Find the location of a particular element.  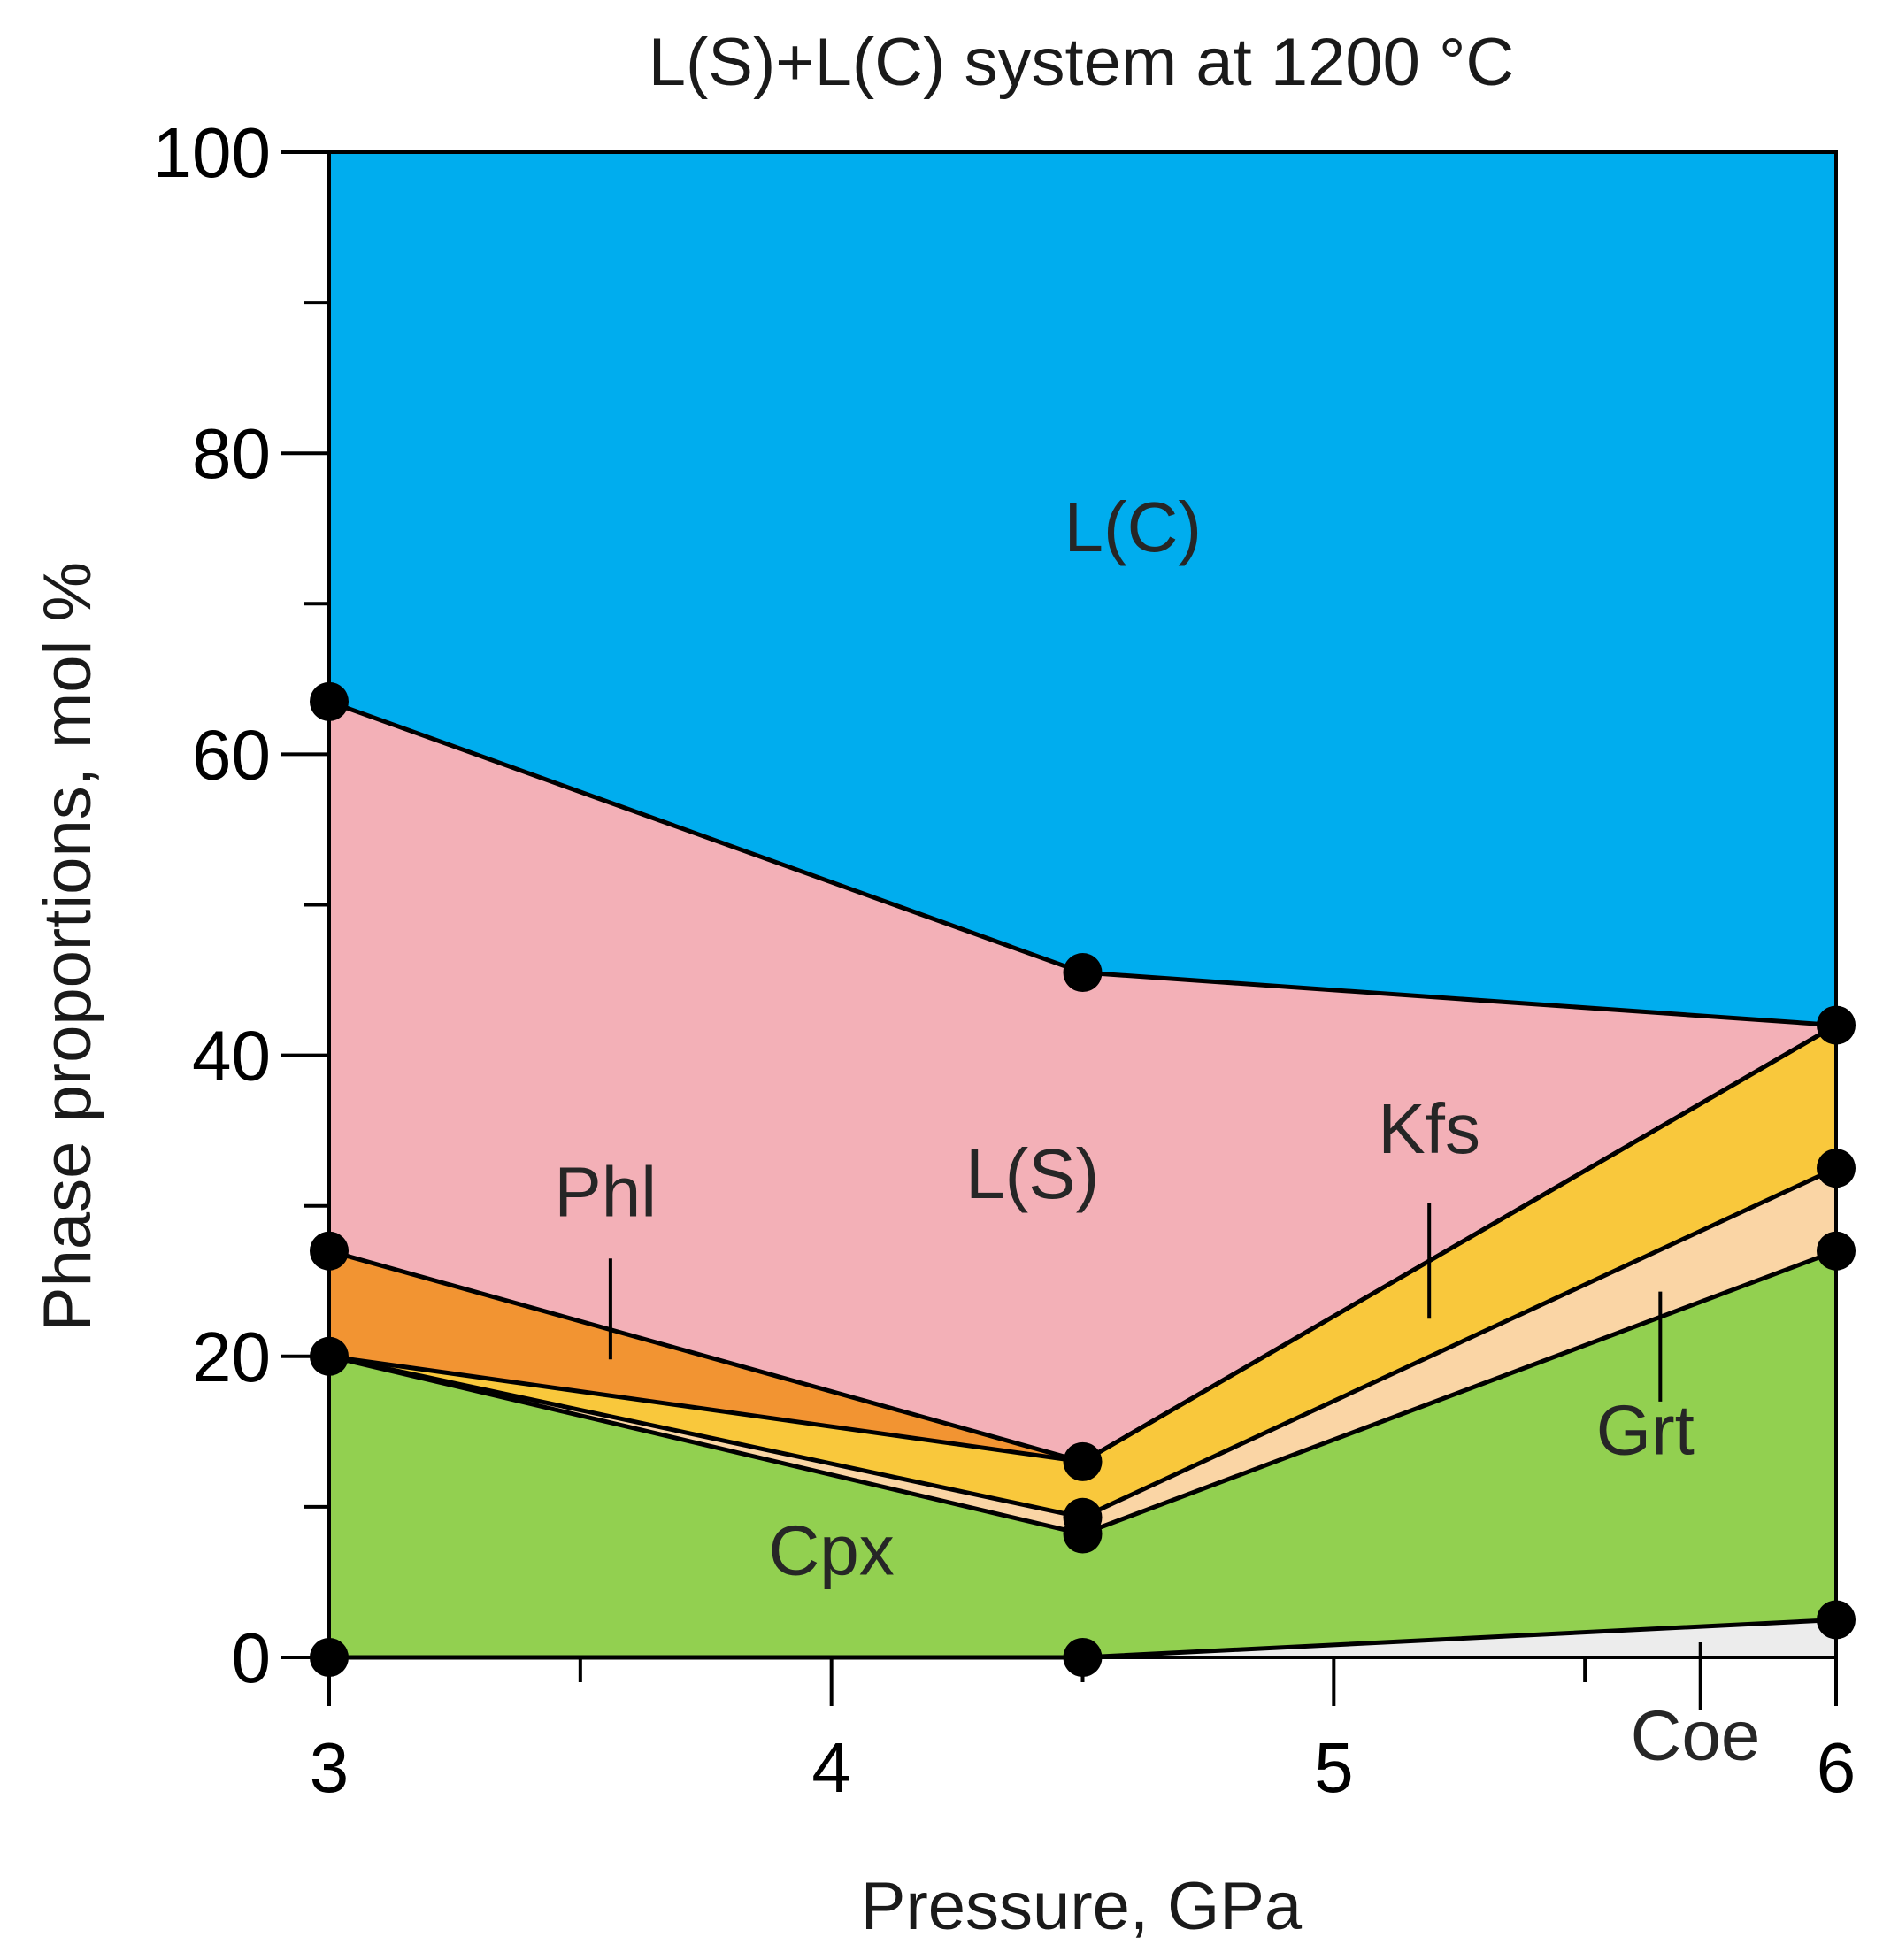

label-l-c: L(C) is located at coordinates (1133, 527).